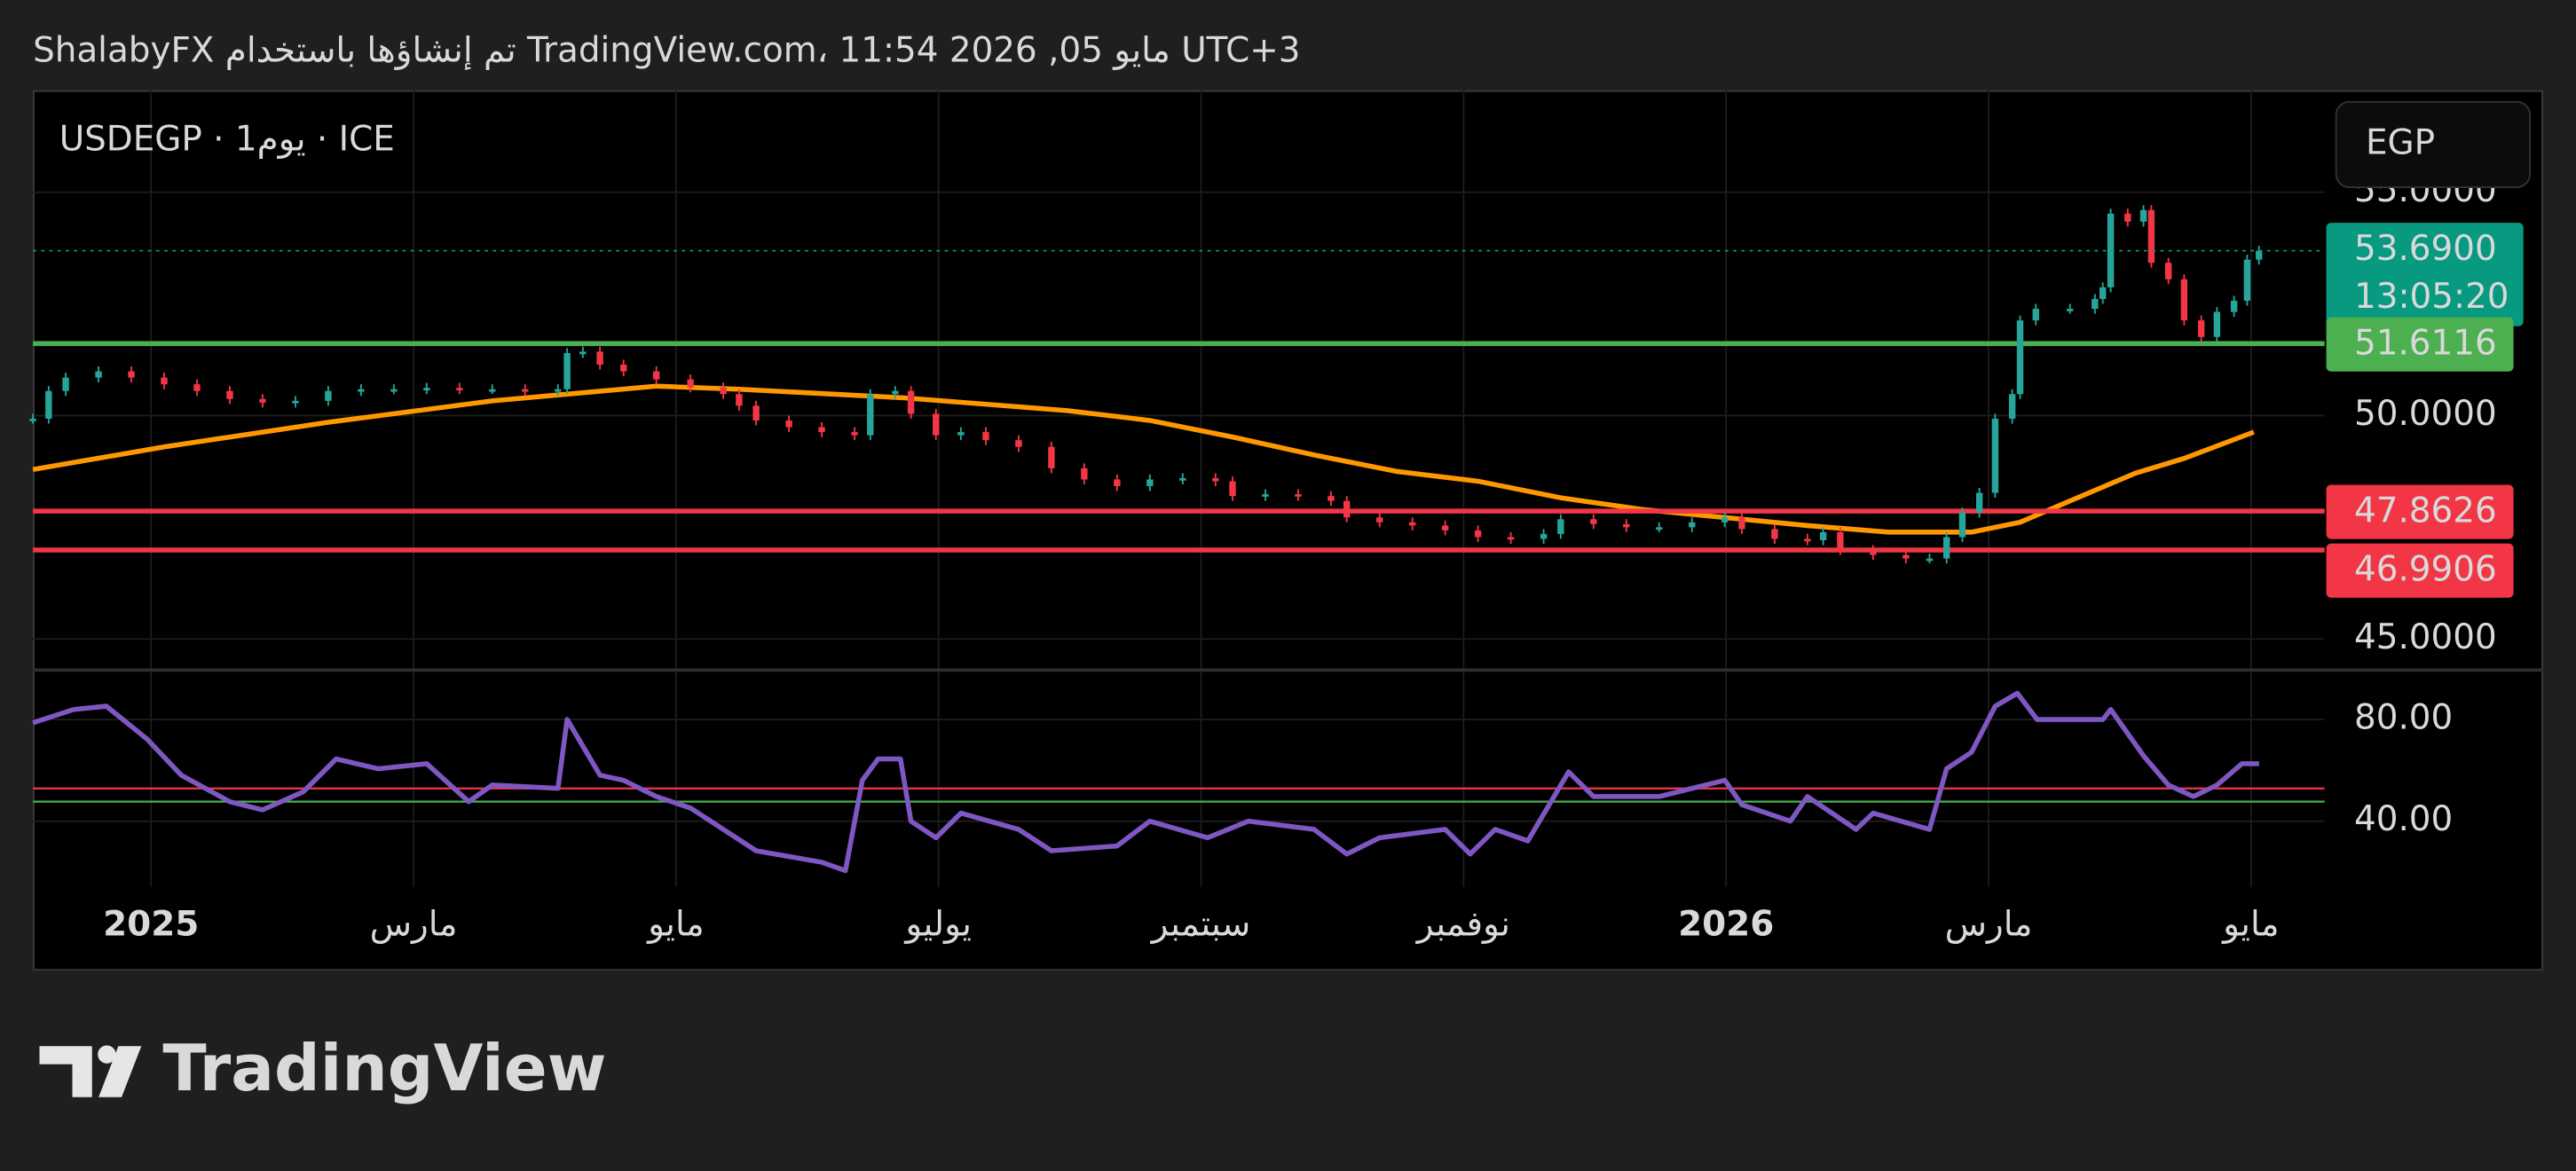  Describe the element at coordinates (1145, 782) in the screenshot. I see `rsi-line` at that location.